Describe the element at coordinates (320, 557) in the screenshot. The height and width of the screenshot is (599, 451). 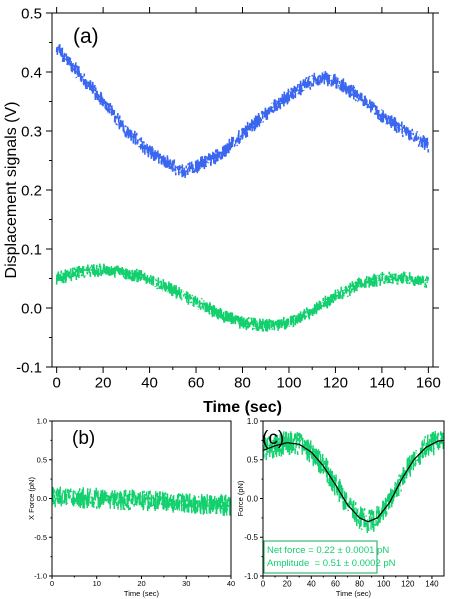
I see `fit-result-box` at that location.